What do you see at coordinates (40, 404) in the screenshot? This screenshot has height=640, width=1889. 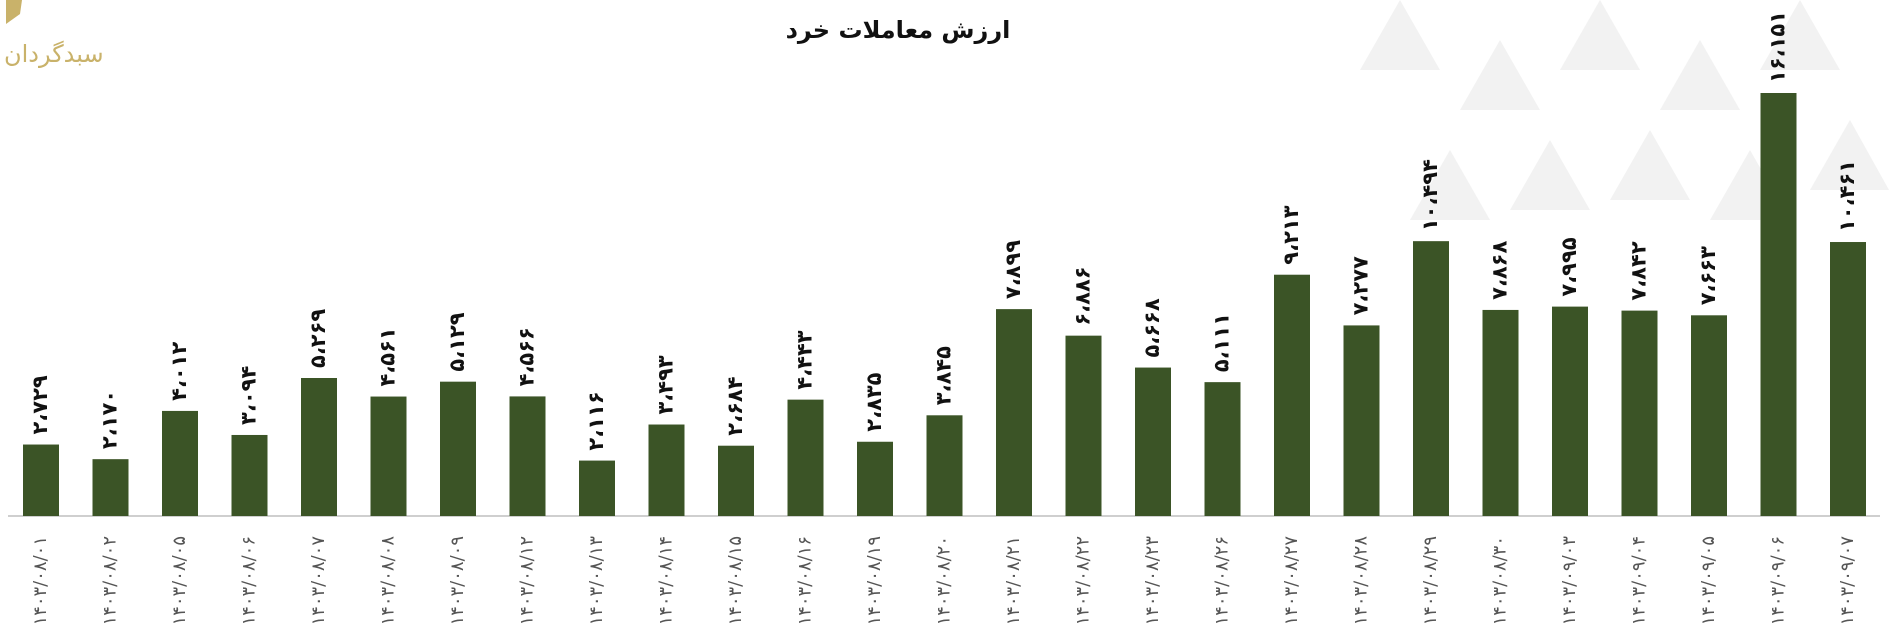 I see `value-label: ۲،۷۲۹` at bounding box center [40, 404].